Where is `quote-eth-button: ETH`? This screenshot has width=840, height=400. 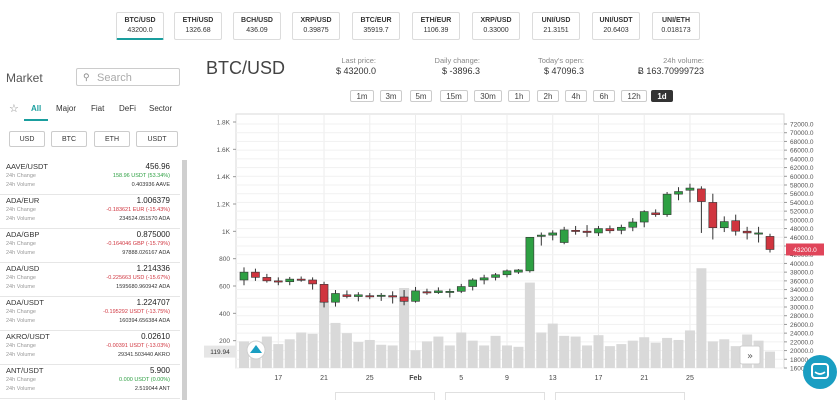 quote-eth-button: ETH is located at coordinates (112, 139).